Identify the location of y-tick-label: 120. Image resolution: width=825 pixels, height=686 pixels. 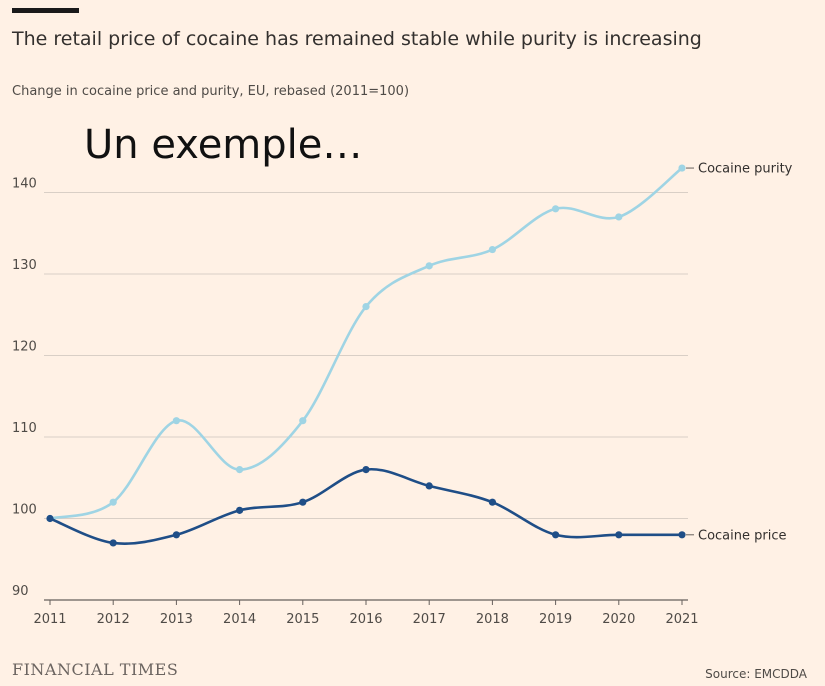
(24, 347).